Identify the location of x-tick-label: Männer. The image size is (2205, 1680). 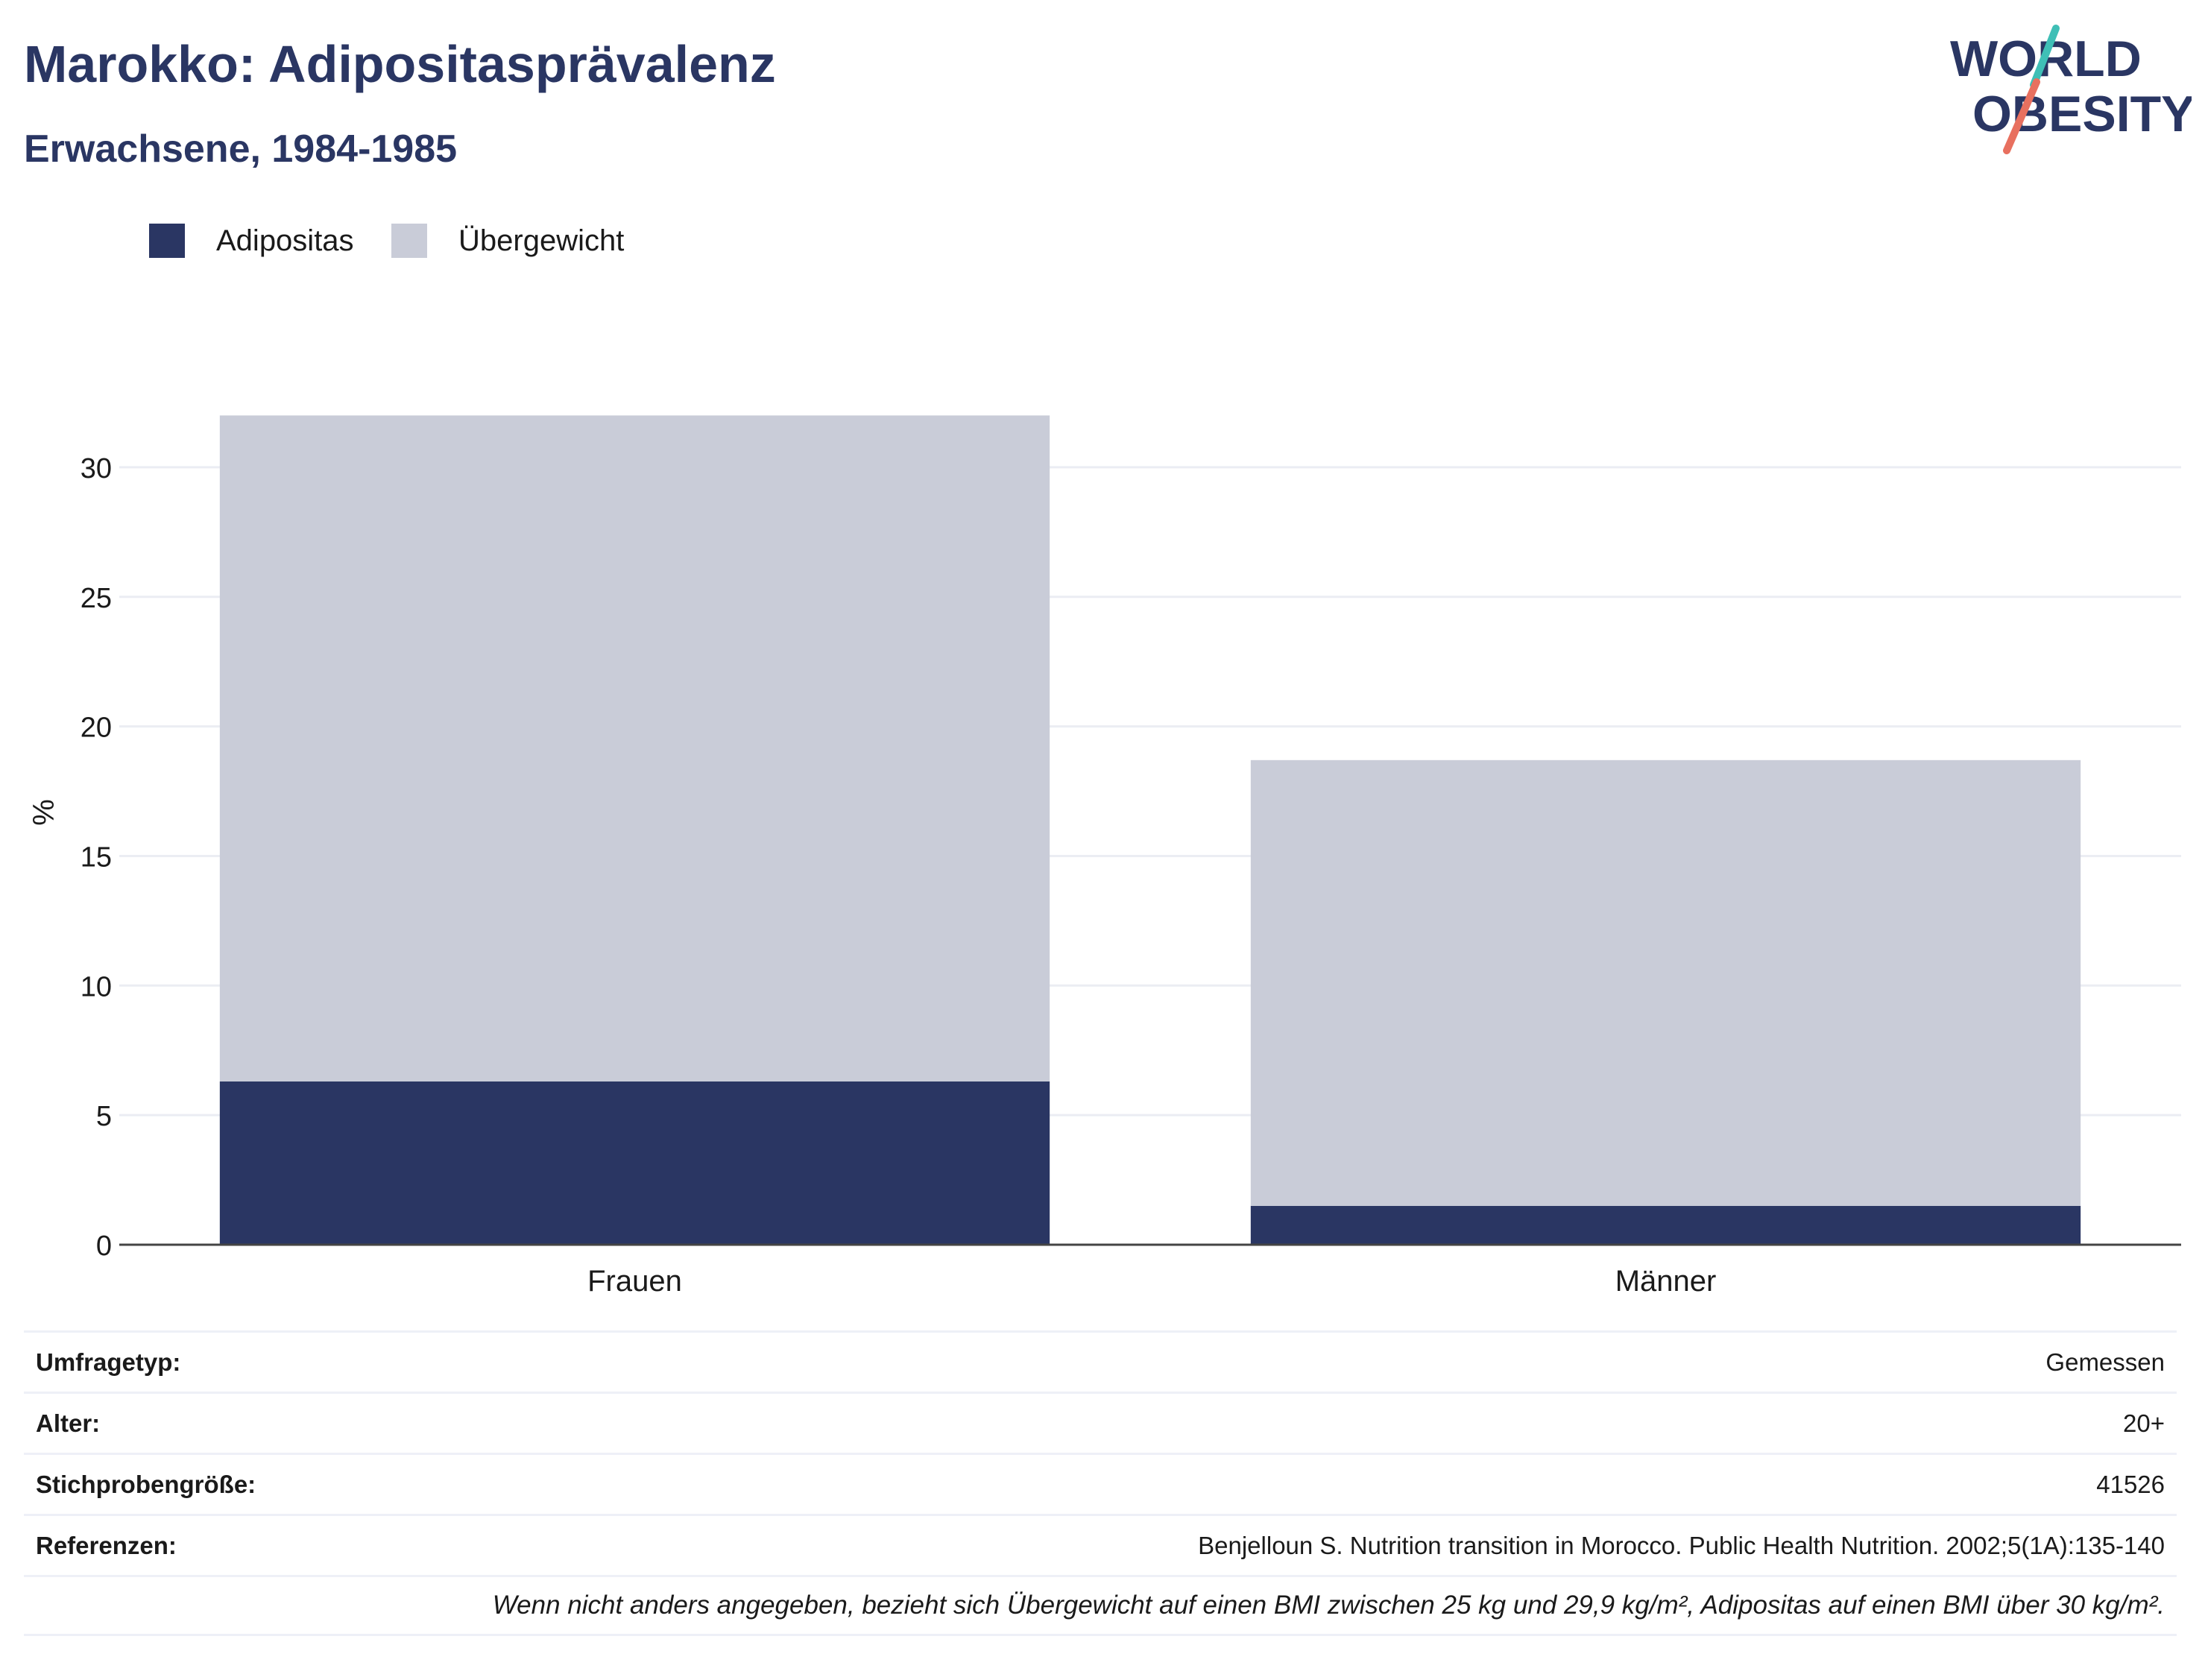
(1666, 1281).